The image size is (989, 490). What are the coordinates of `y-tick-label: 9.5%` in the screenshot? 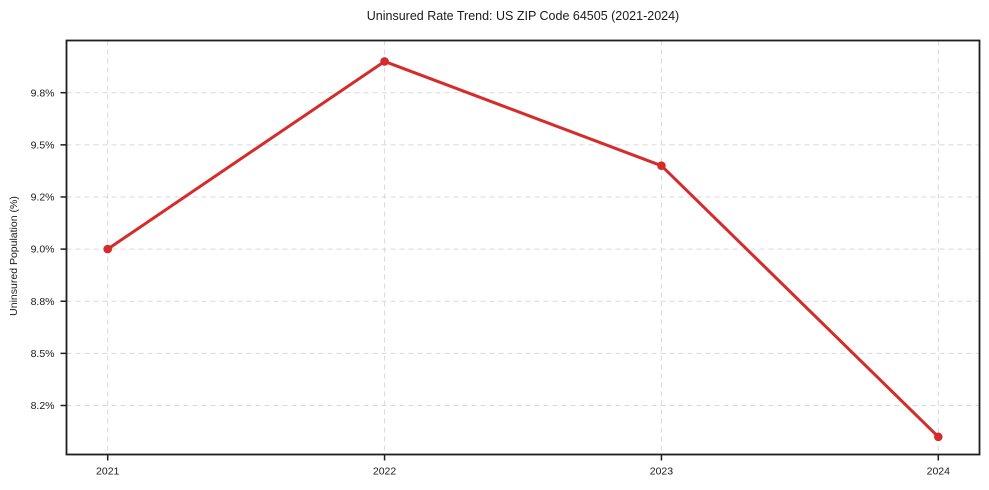 It's located at (43, 145).